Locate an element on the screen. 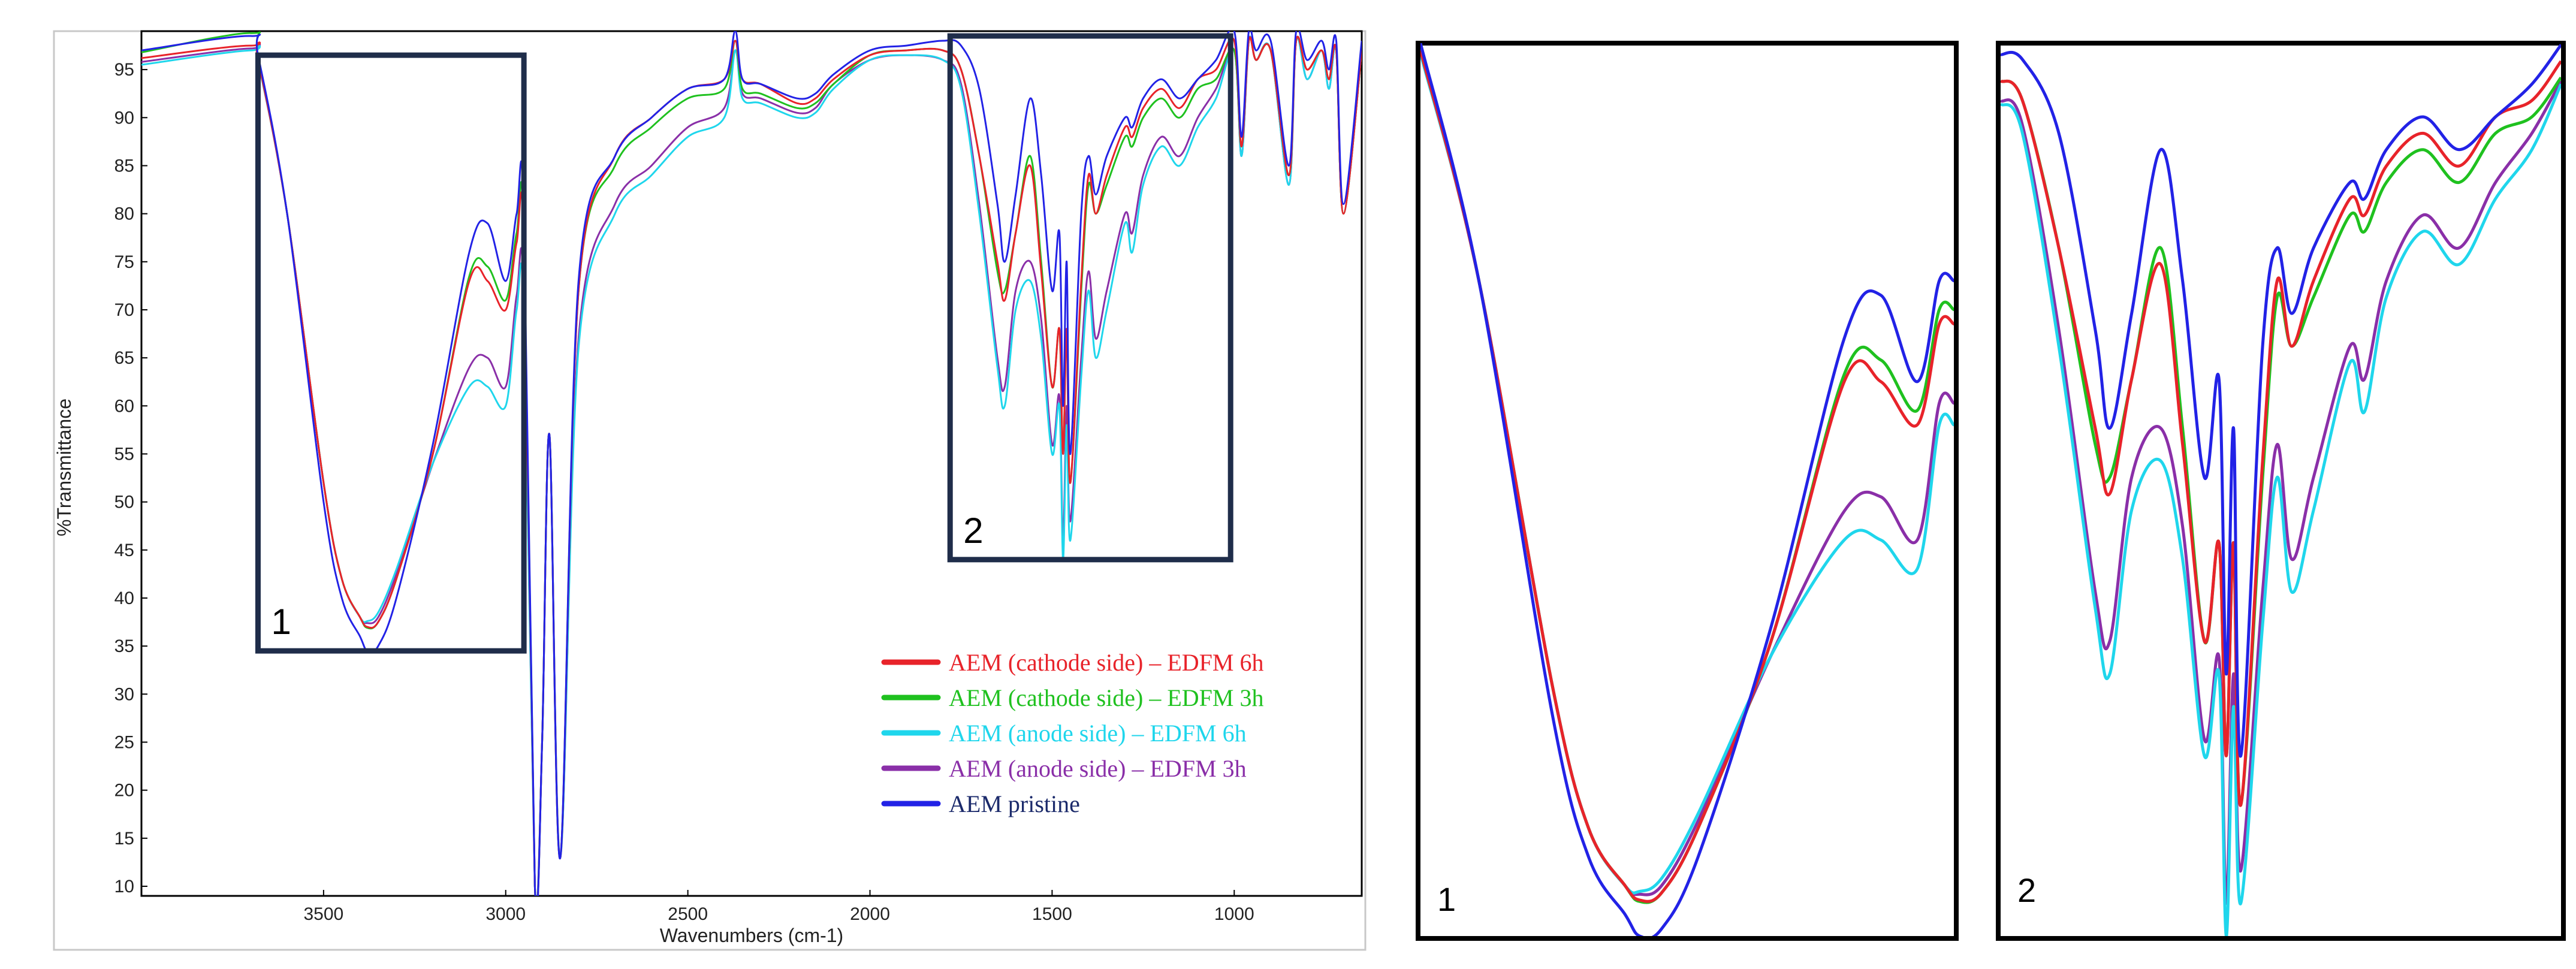  legend-entry: AEM (anode side) – EDFM 3h is located at coordinates (1098, 768).